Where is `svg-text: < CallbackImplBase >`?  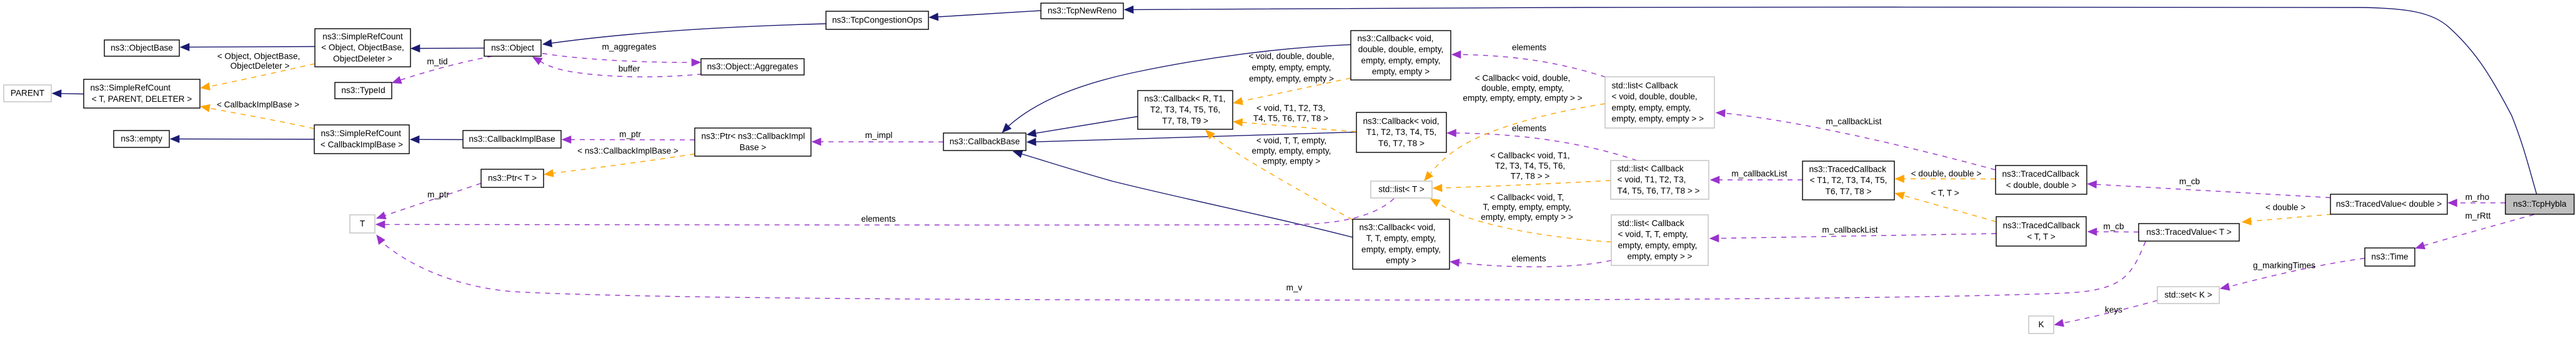
svg-text: < CallbackImplBase > is located at coordinates (362, 144).